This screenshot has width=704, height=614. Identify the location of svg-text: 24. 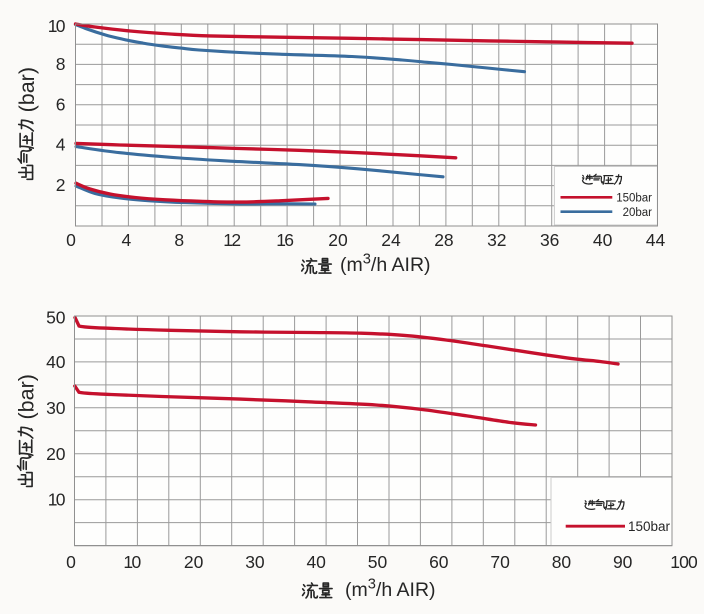
(391, 240).